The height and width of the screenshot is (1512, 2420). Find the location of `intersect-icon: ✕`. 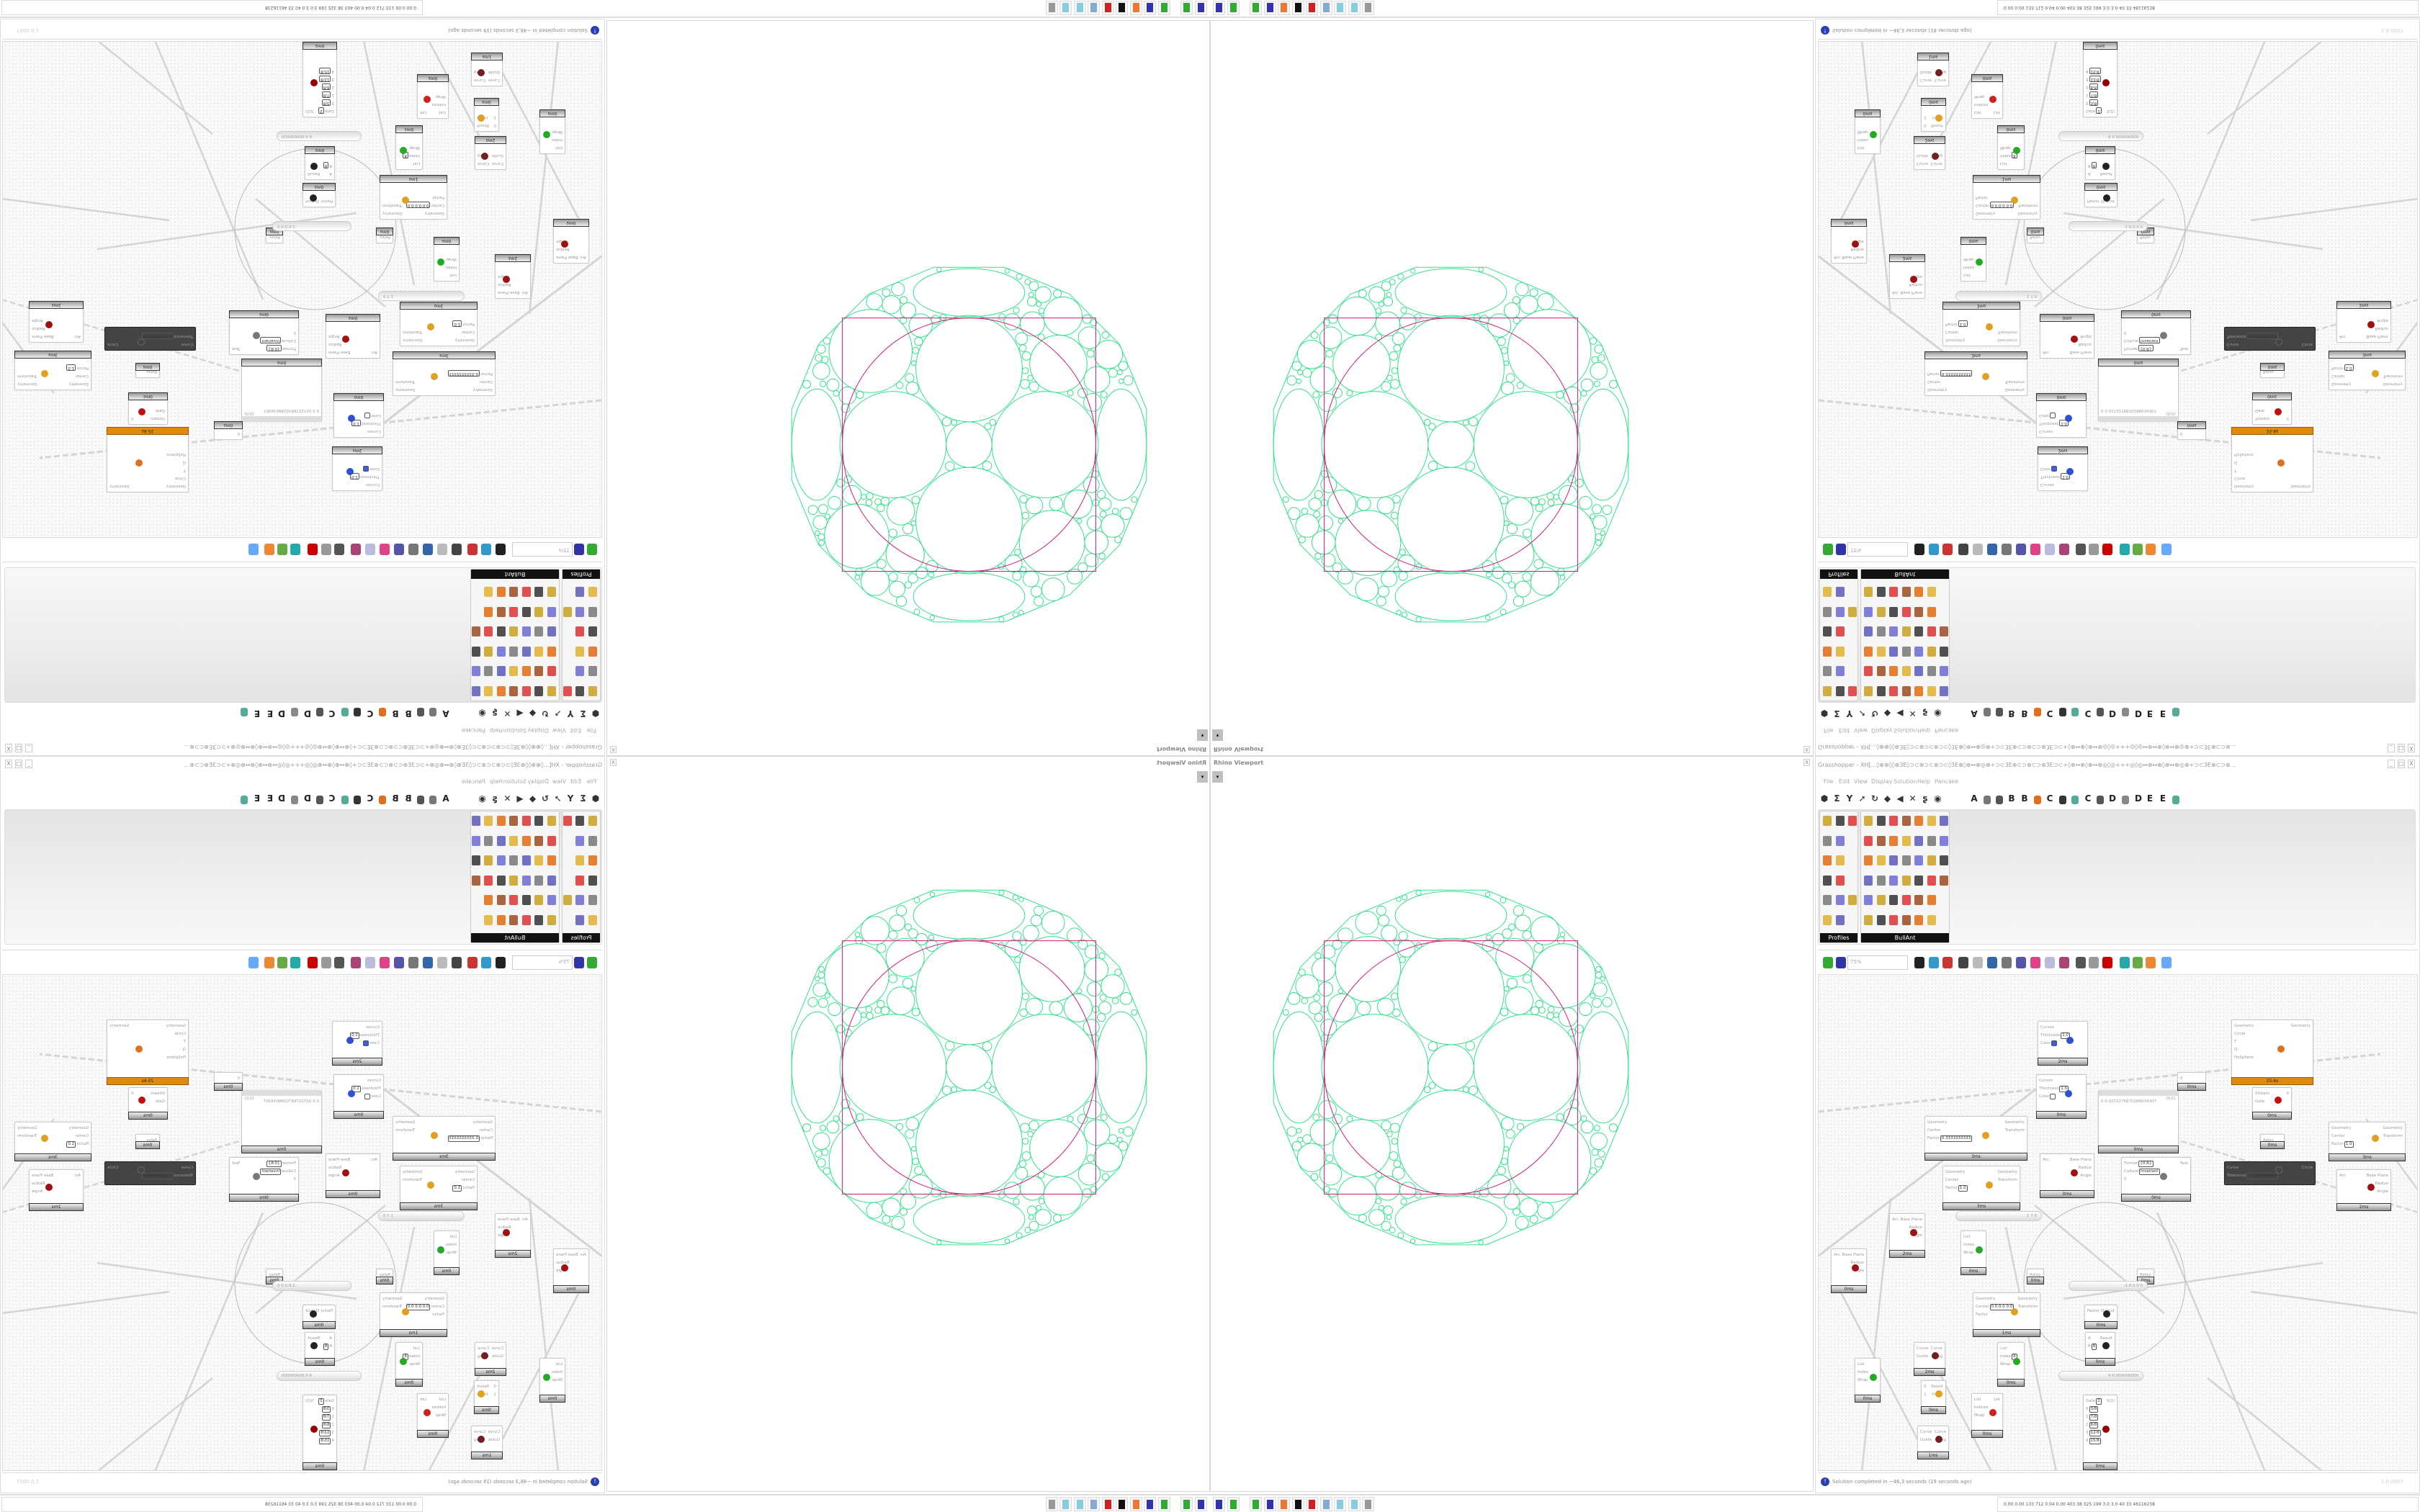

intersect-icon: ✕ is located at coordinates (507, 798).